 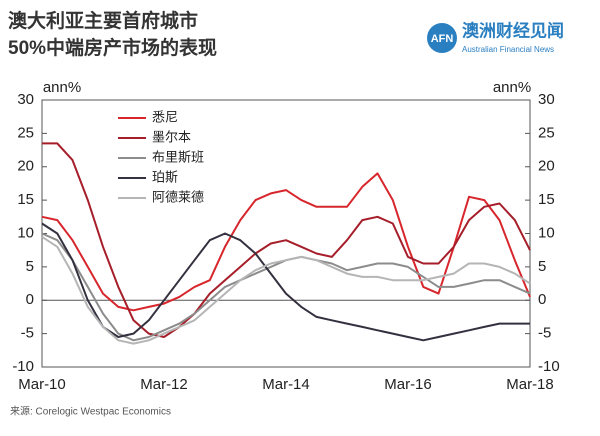 I want to click on y2-tick-label: -10, so click(x=549, y=366).